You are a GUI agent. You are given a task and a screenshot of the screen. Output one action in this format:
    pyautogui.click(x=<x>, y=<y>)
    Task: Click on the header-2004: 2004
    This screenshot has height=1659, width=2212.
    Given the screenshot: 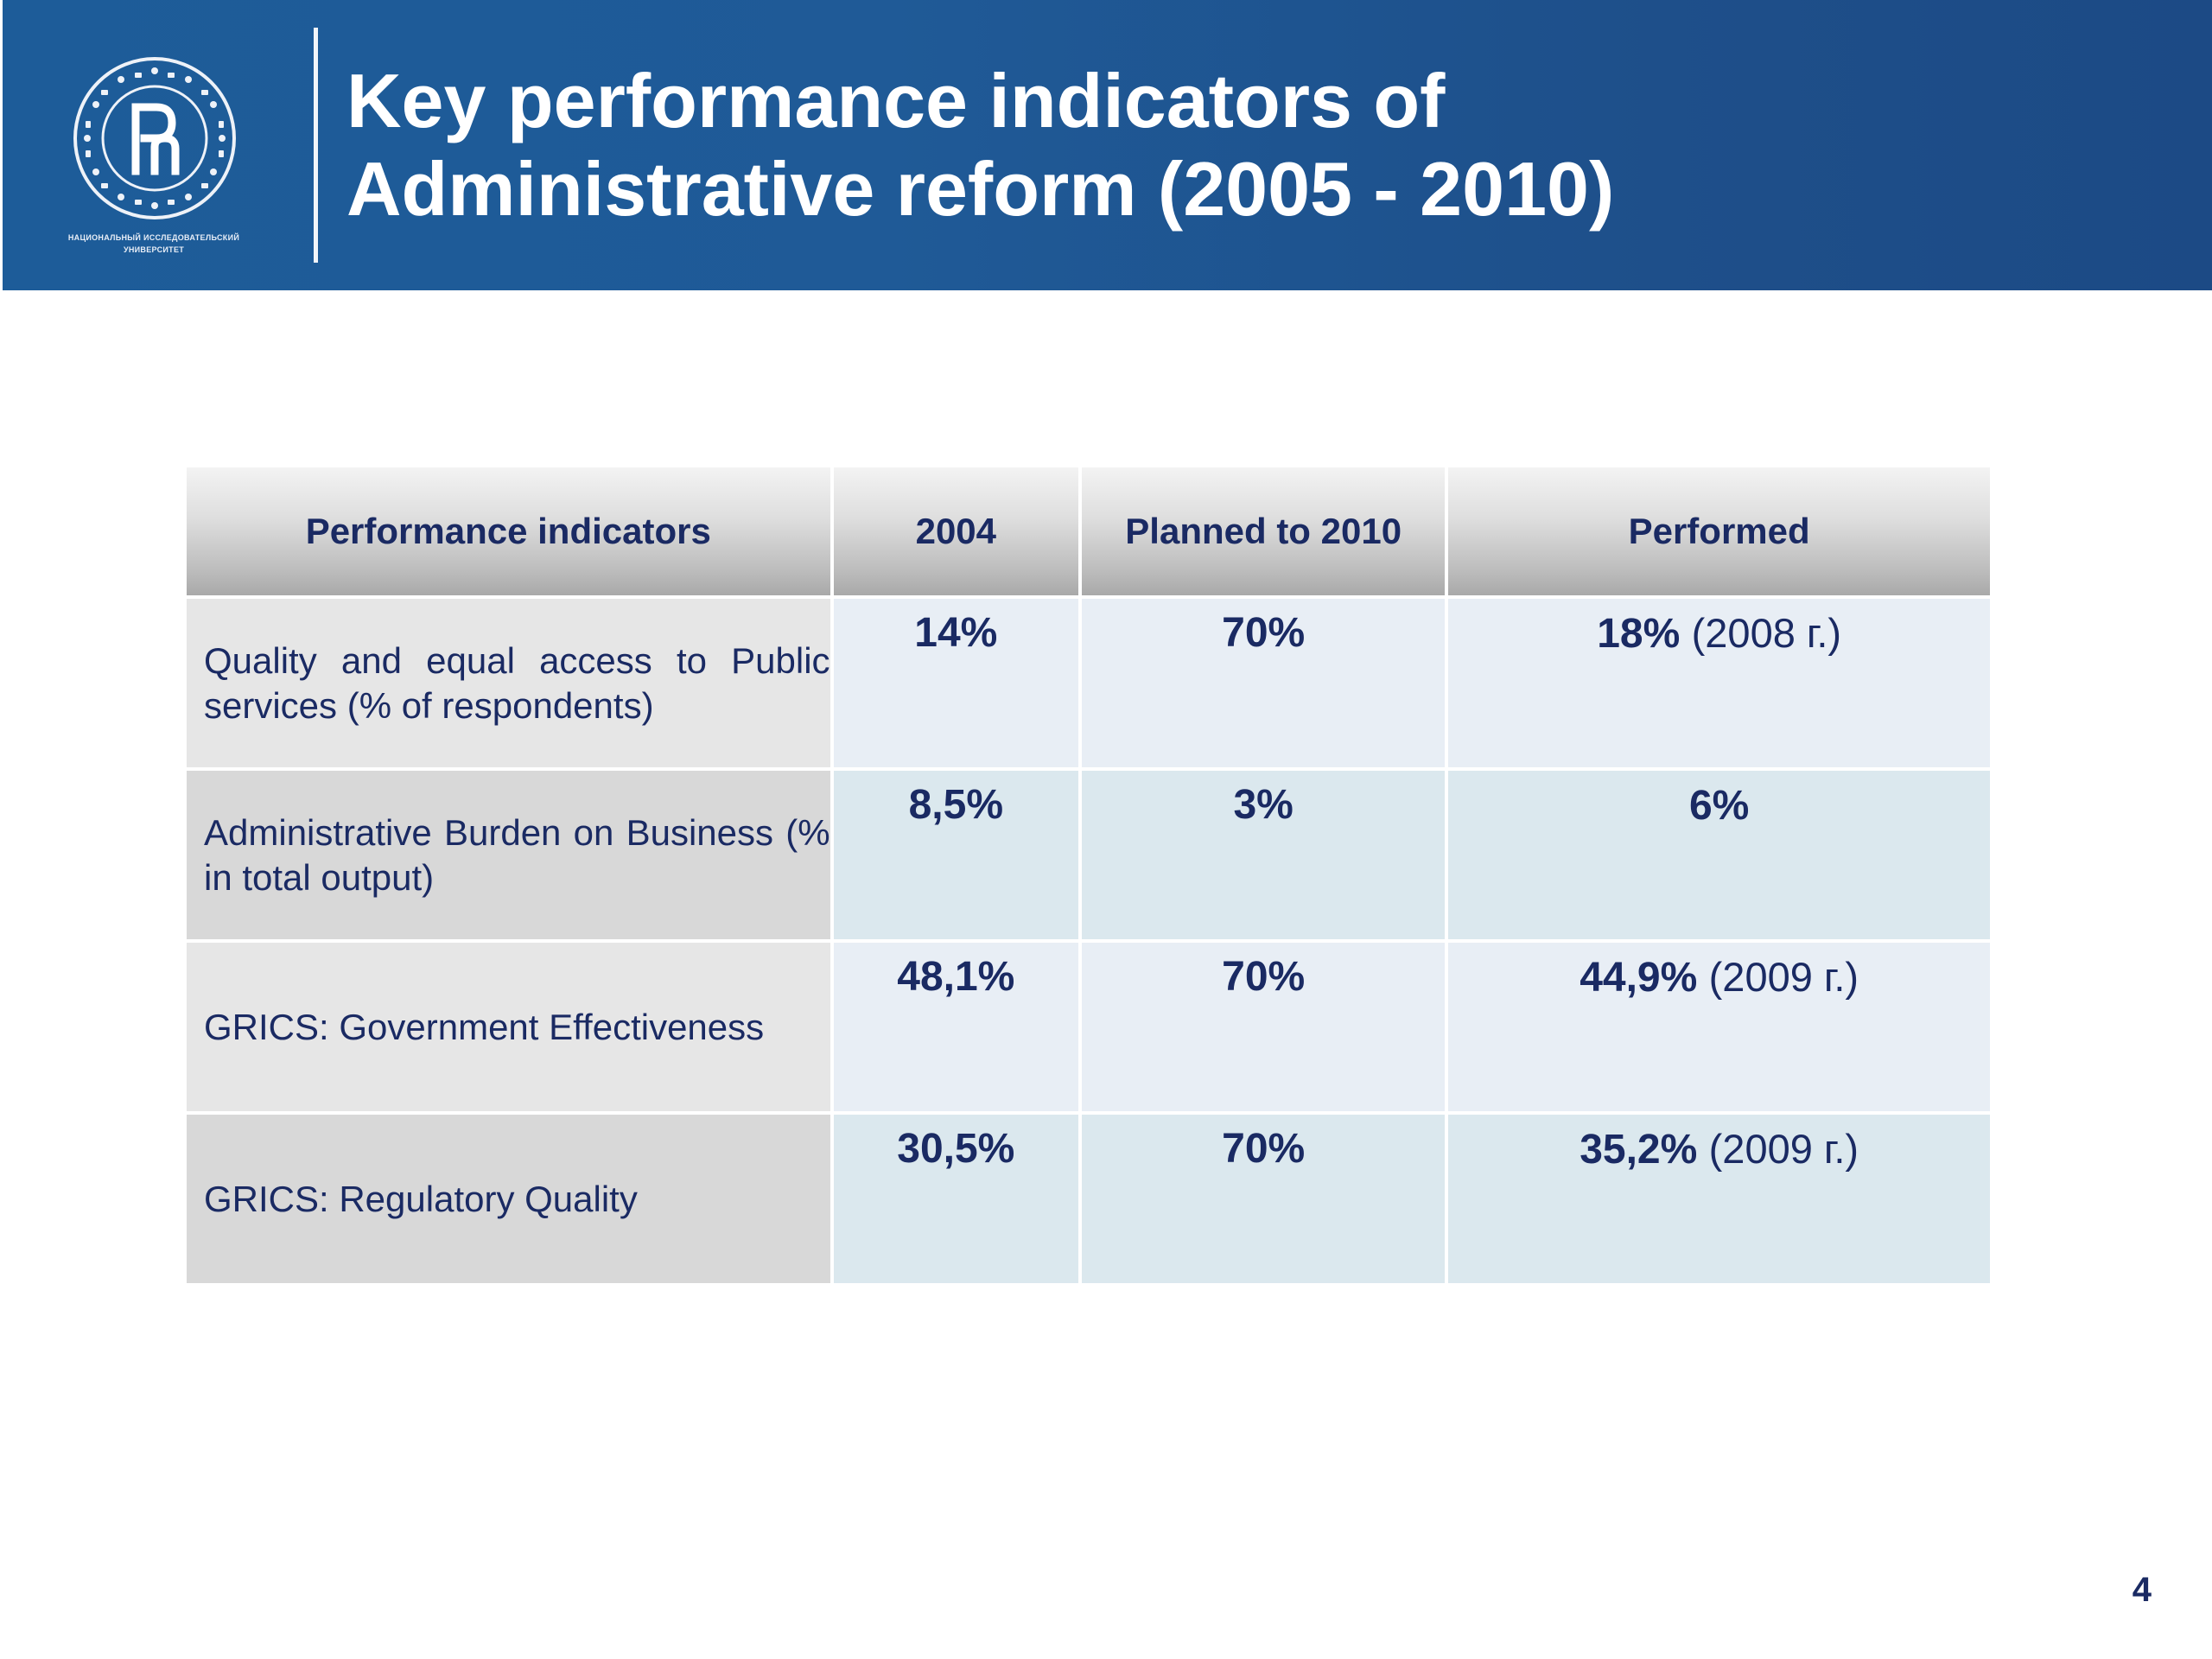 What is the action you would take?
    pyautogui.click(x=956, y=531)
    